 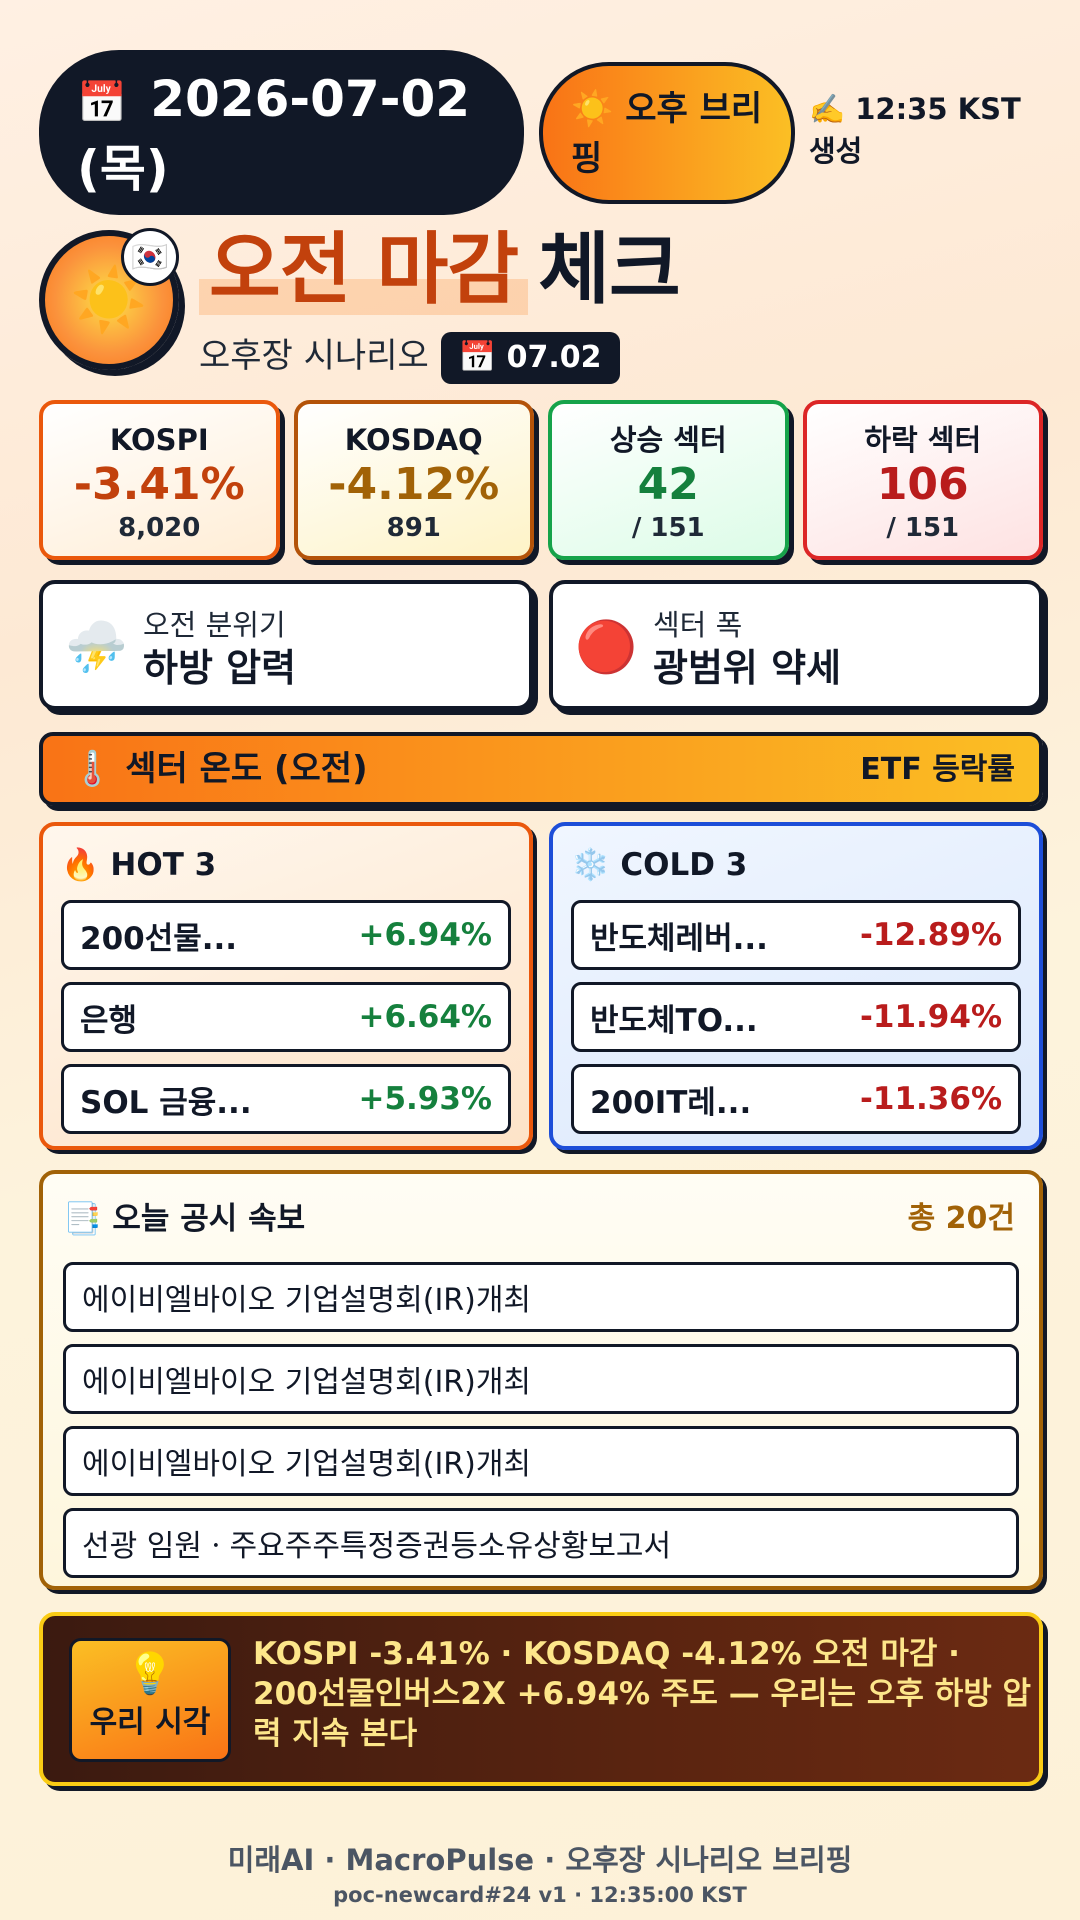 I want to click on subtitle-text: 오후장 시나리오, so click(x=314, y=356).